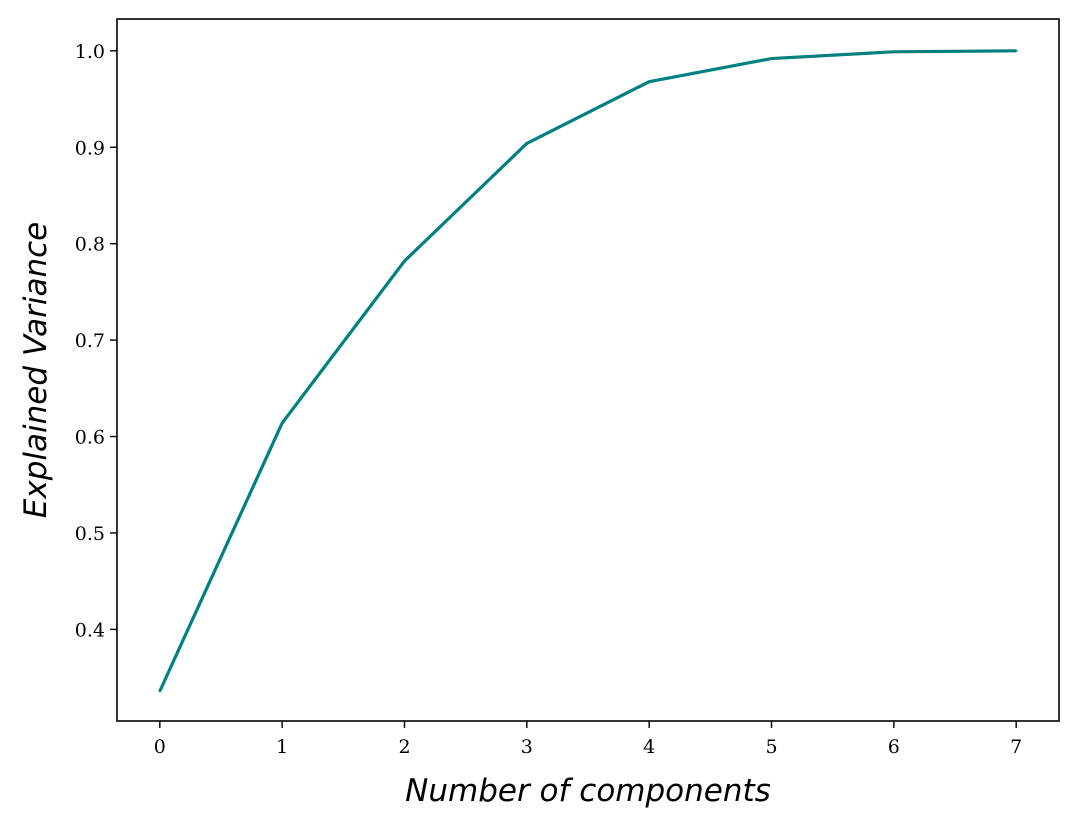  I want to click on x-axis-ticks: 0 1 2 3 4 5 6 7, so click(588, 739).